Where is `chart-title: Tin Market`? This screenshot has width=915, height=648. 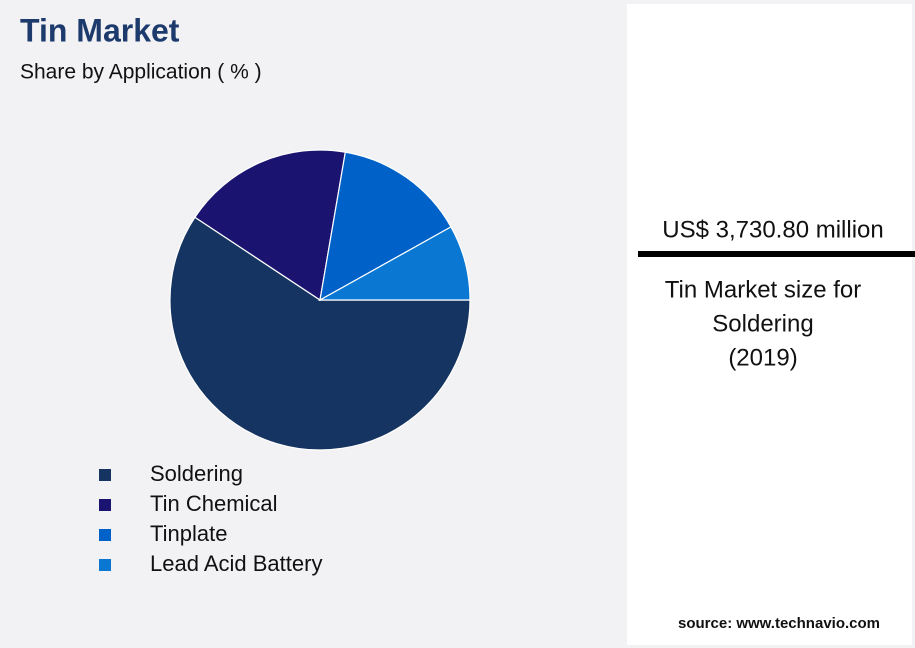
chart-title: Tin Market is located at coordinates (100, 30).